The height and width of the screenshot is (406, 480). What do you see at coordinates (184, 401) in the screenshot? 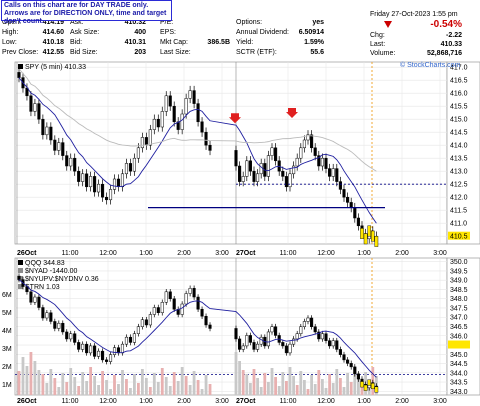
I see `x-tick-bottom: 2:00` at bounding box center [184, 401].